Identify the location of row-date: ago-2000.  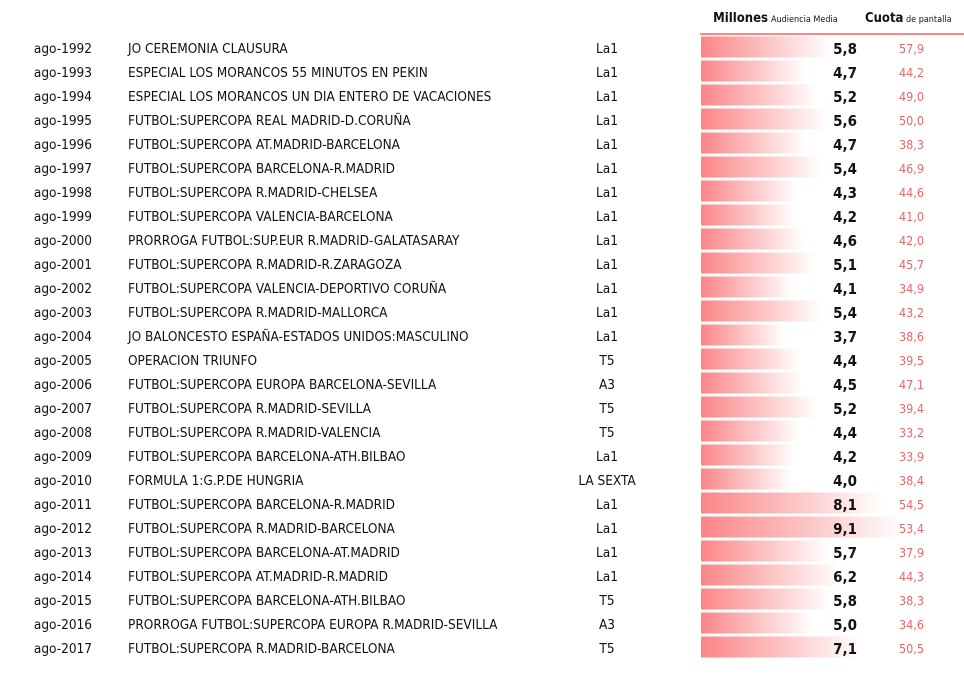
(63, 241).